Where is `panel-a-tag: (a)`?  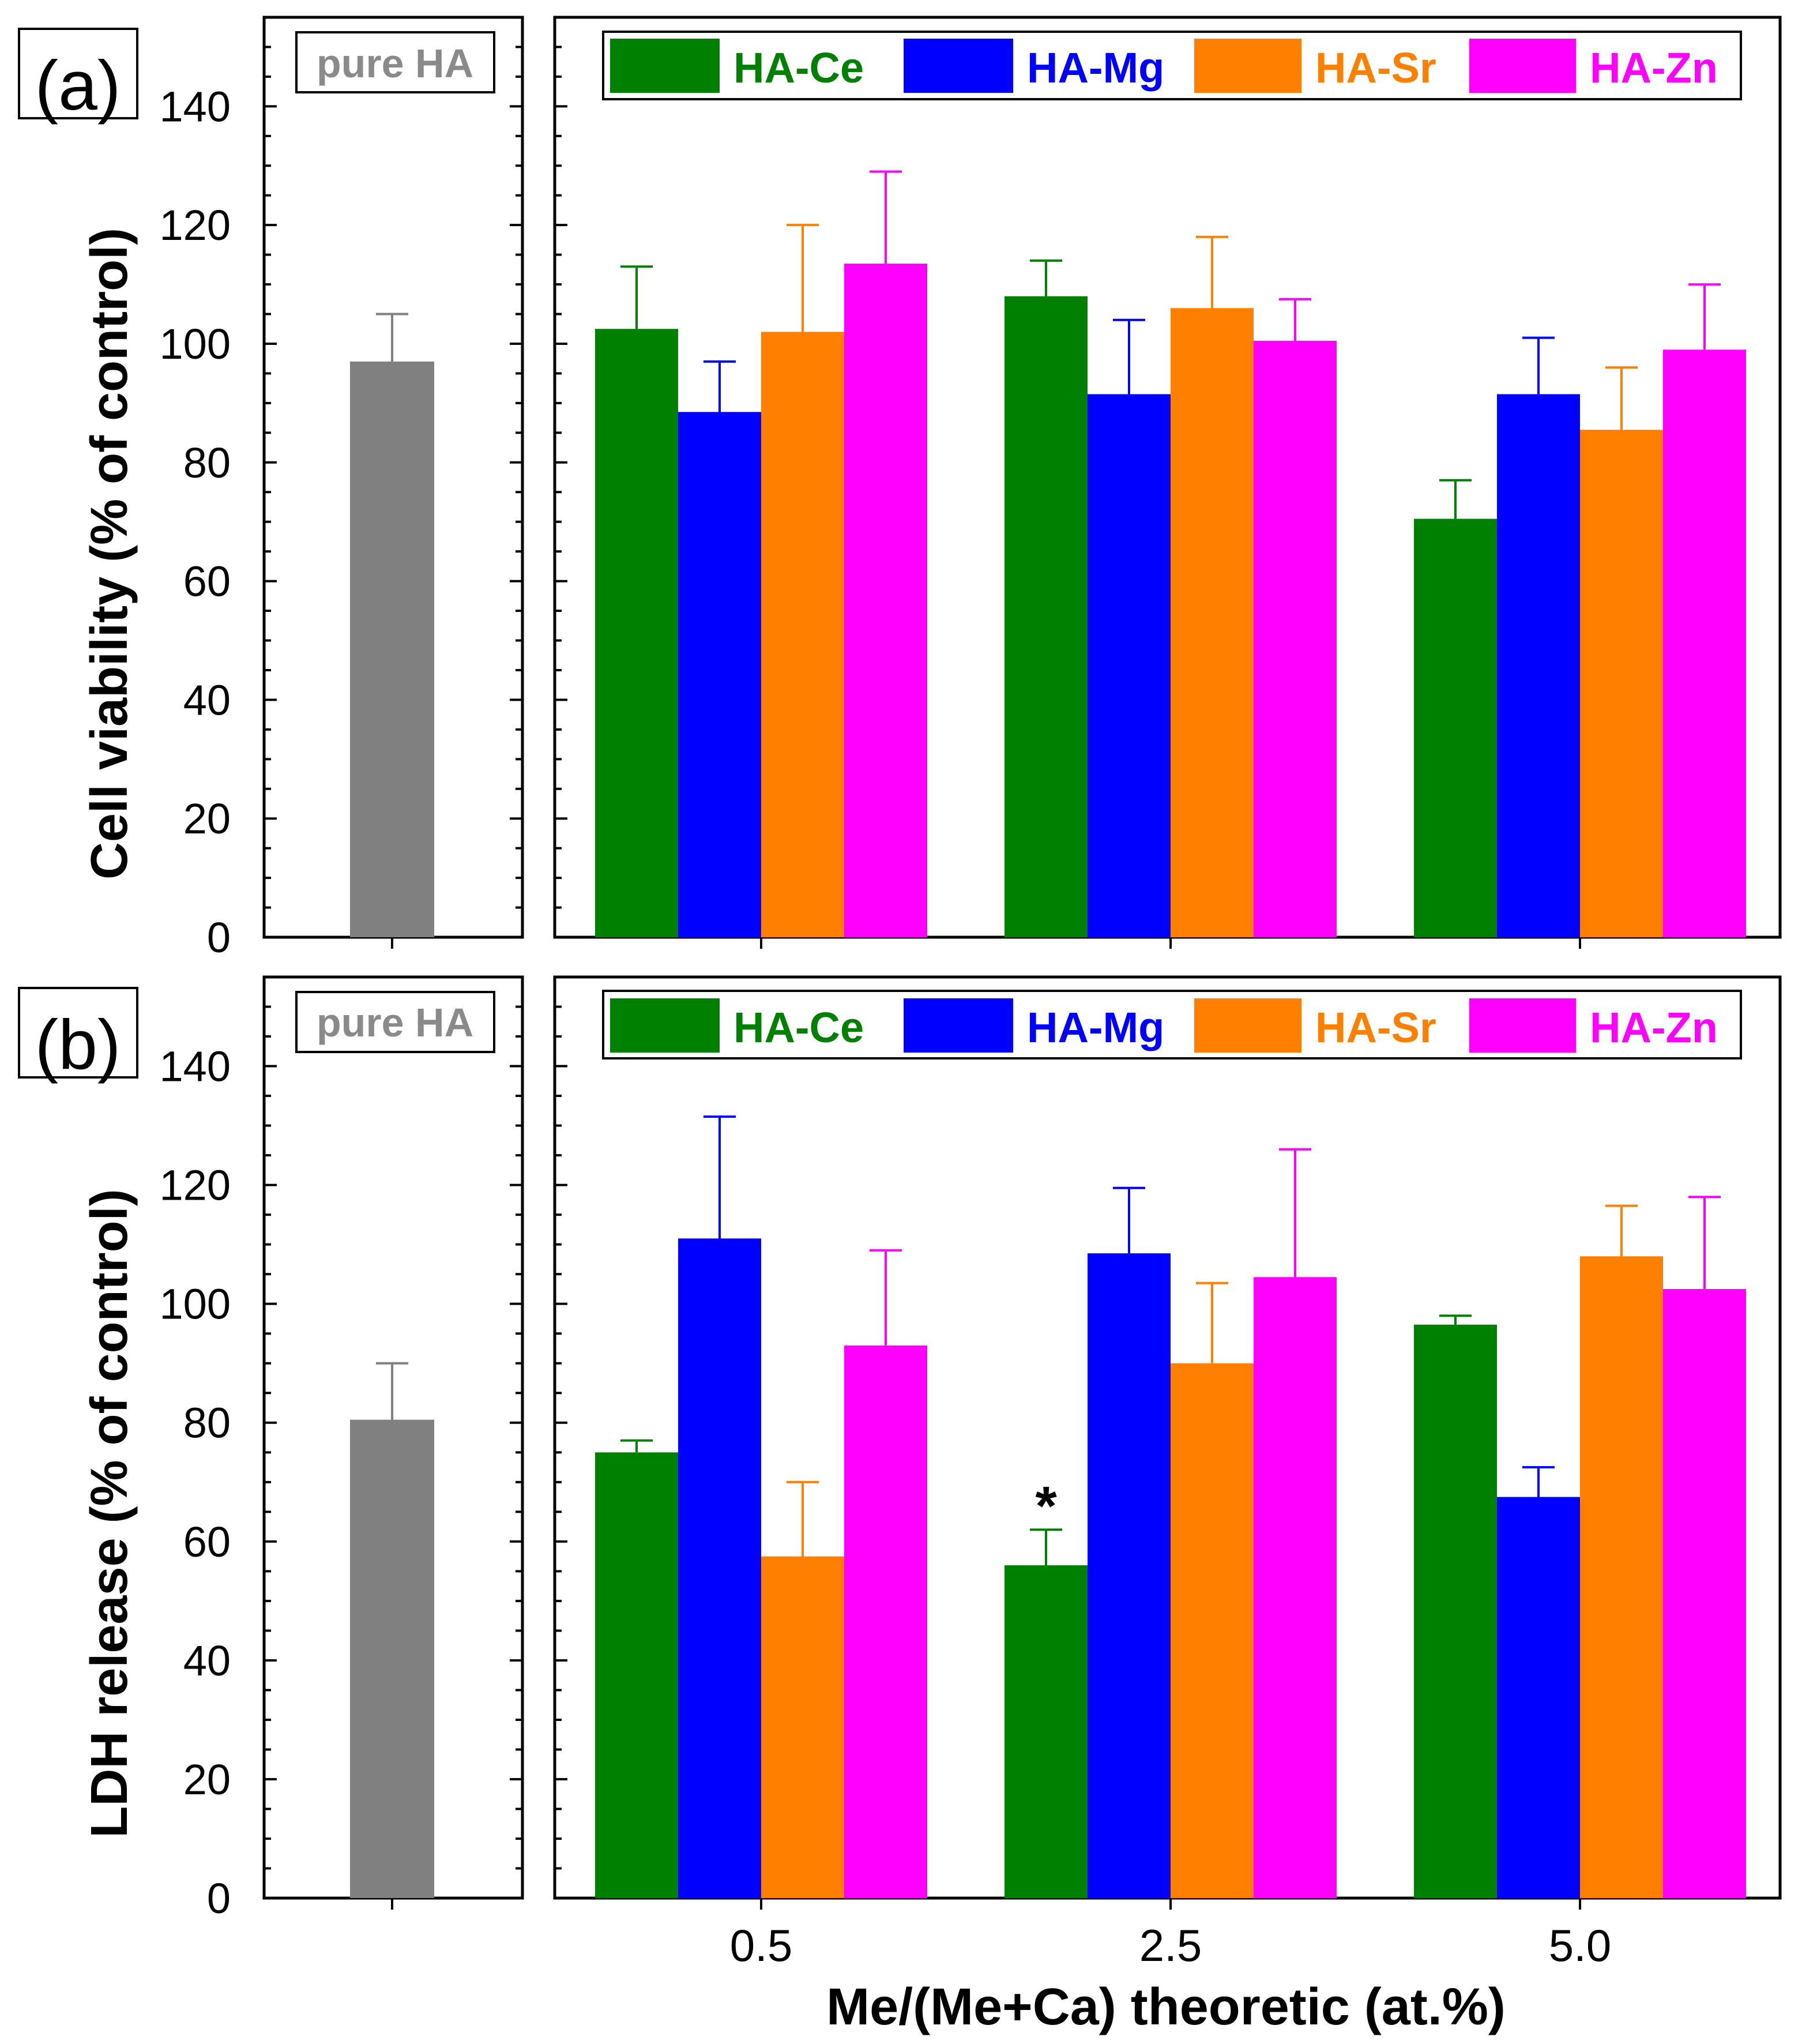 panel-a-tag: (a) is located at coordinates (78, 85).